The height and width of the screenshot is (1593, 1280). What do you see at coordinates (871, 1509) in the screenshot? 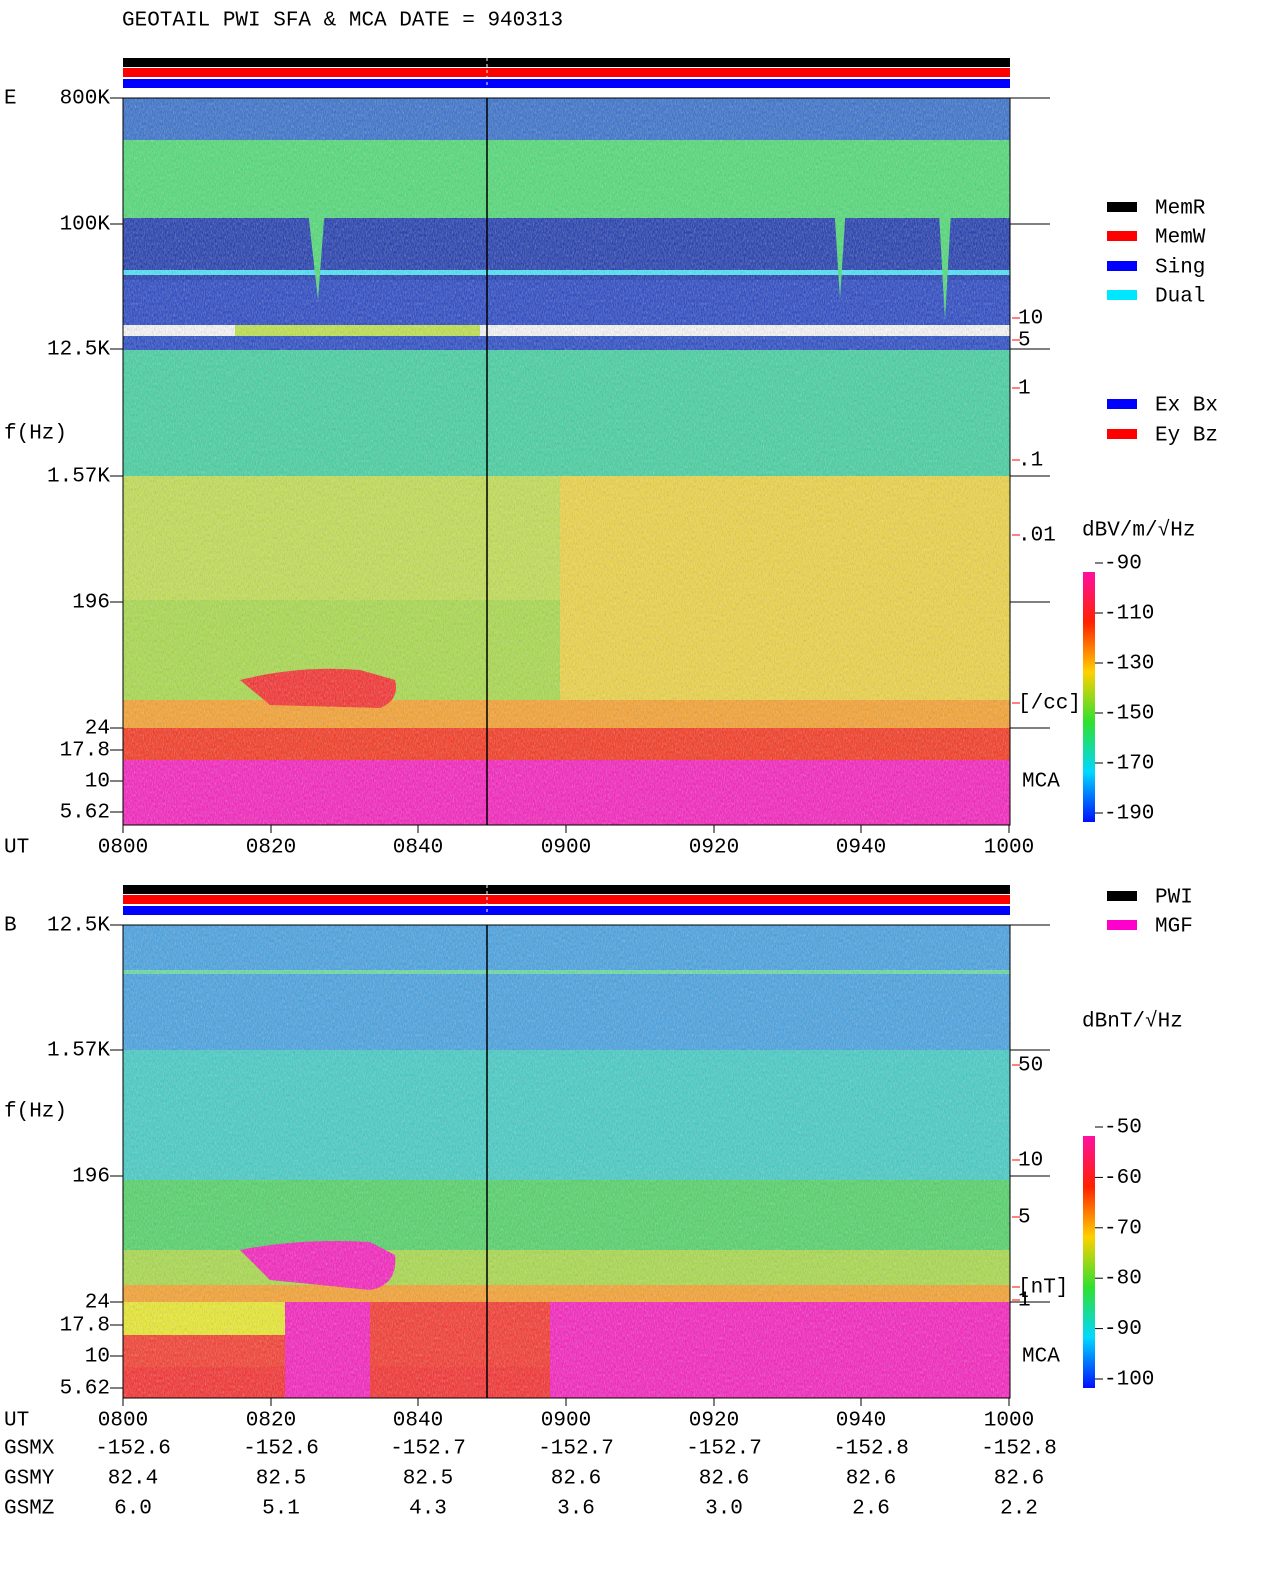
I see `ephemeris-value: 2.6` at bounding box center [871, 1509].